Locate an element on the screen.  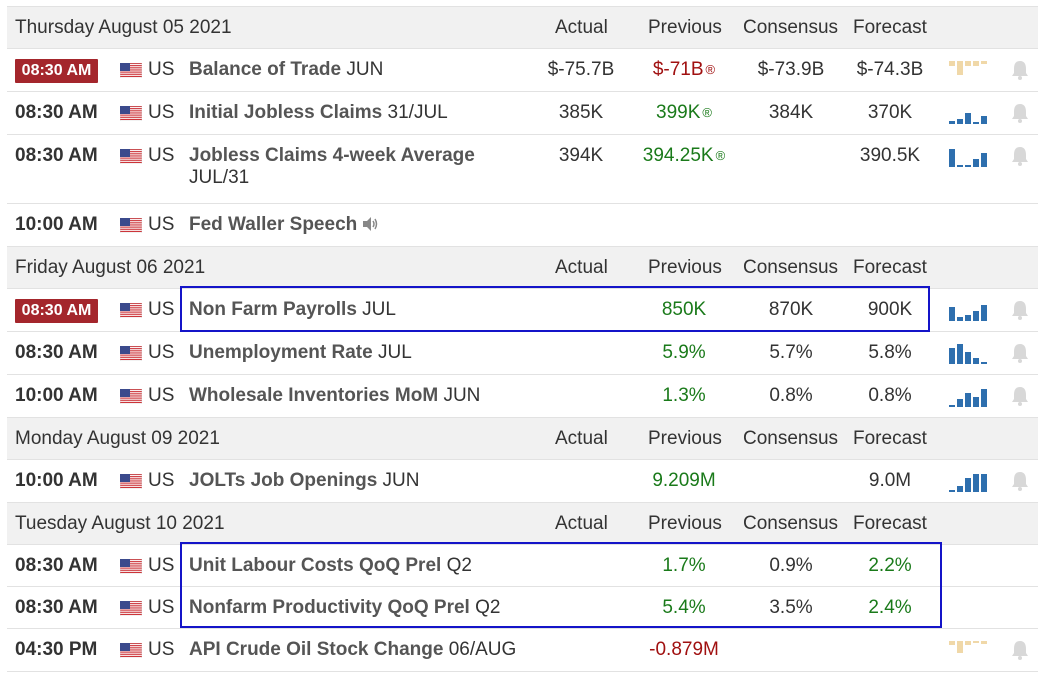
event-name-link: Balance of Trade JUN is located at coordinates (354, 70).